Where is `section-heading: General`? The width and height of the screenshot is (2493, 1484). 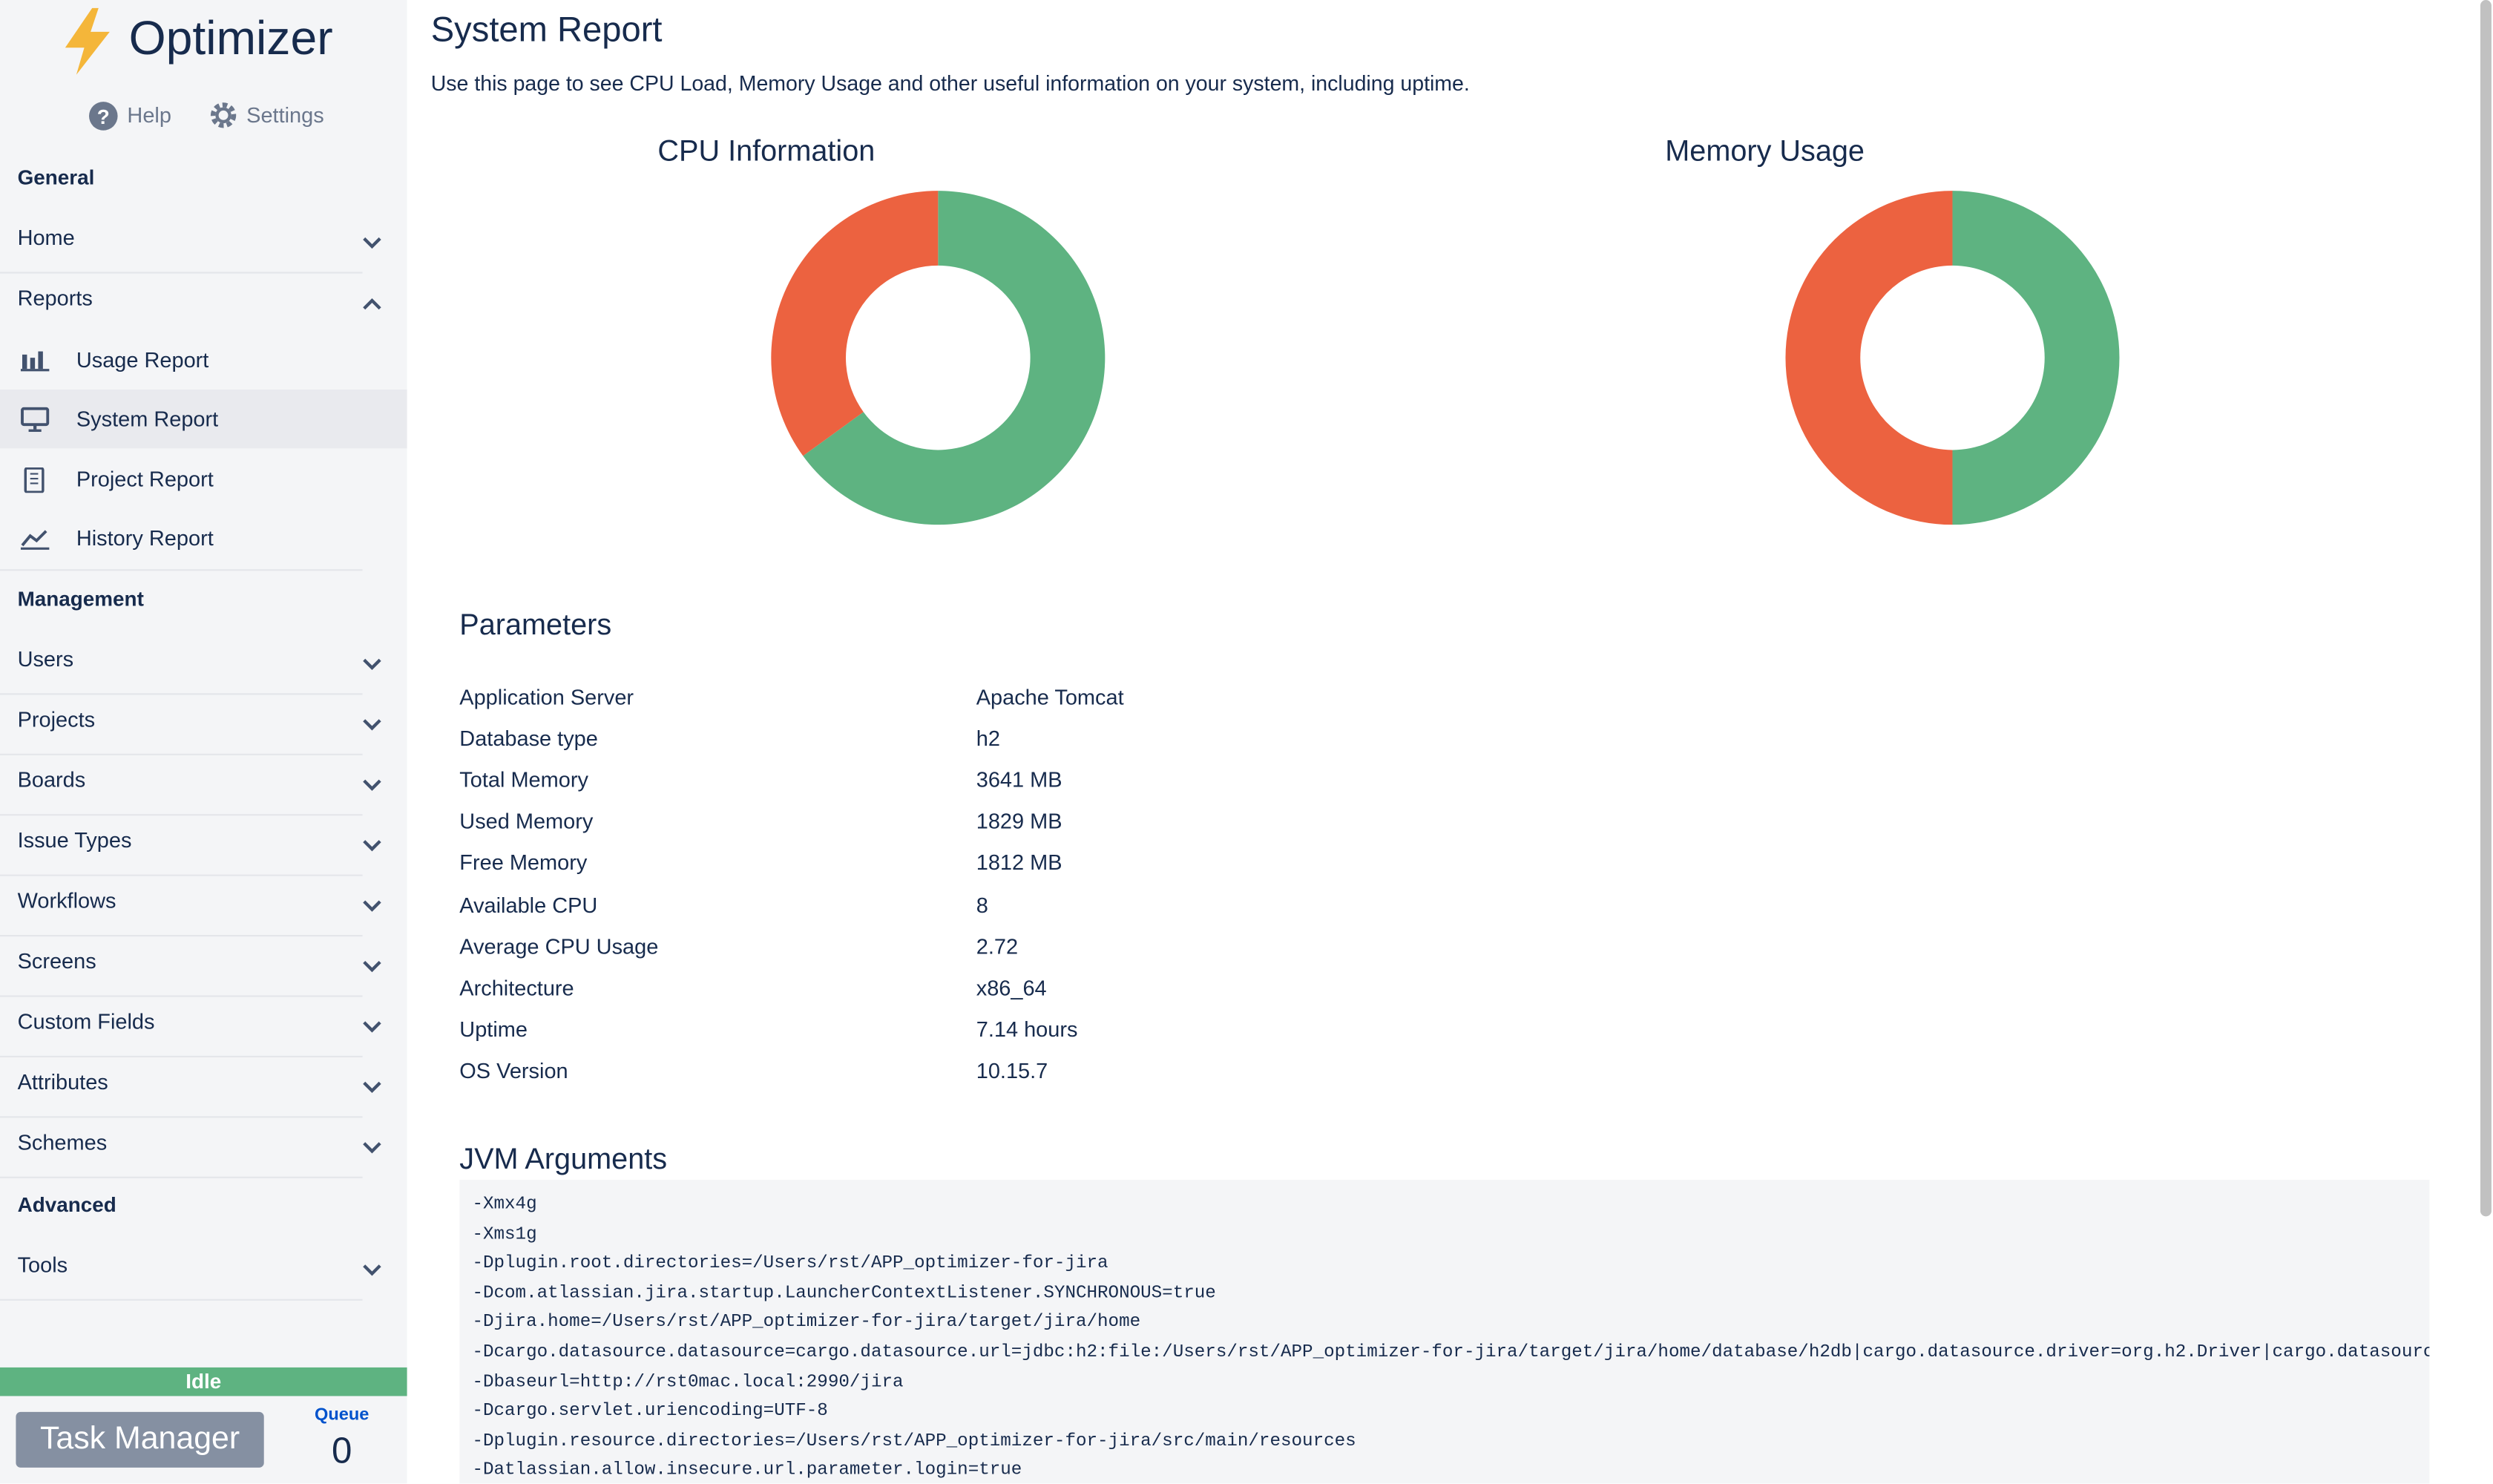 section-heading: General is located at coordinates (56, 177).